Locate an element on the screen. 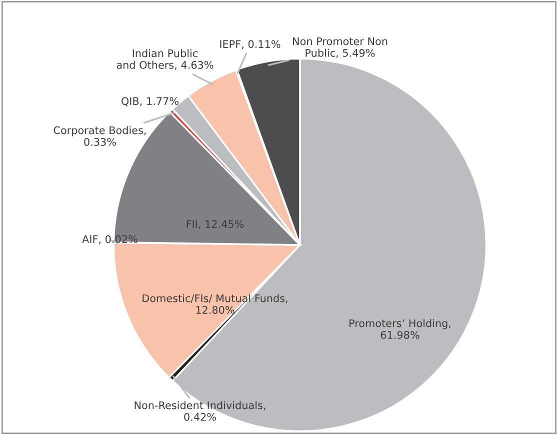  slice-label: Indian Public and Others, 4.63% is located at coordinates (165, 59).